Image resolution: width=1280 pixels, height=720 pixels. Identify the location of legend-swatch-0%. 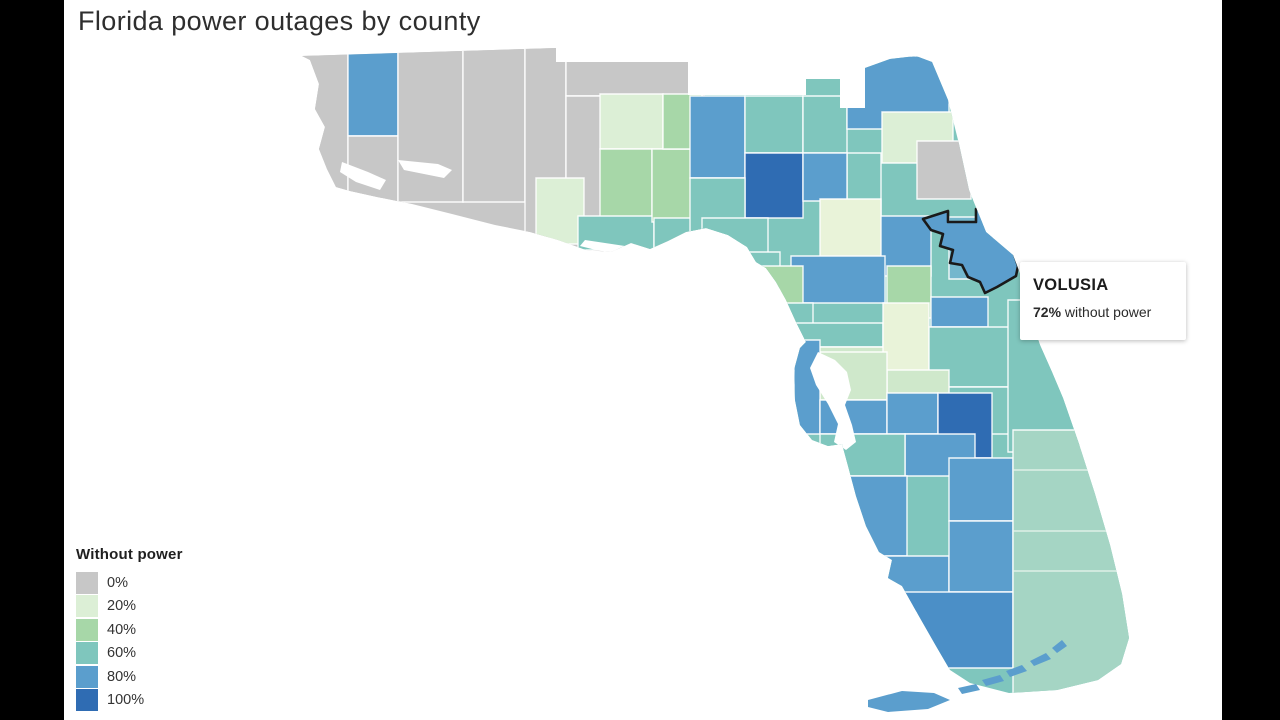
(87, 582).